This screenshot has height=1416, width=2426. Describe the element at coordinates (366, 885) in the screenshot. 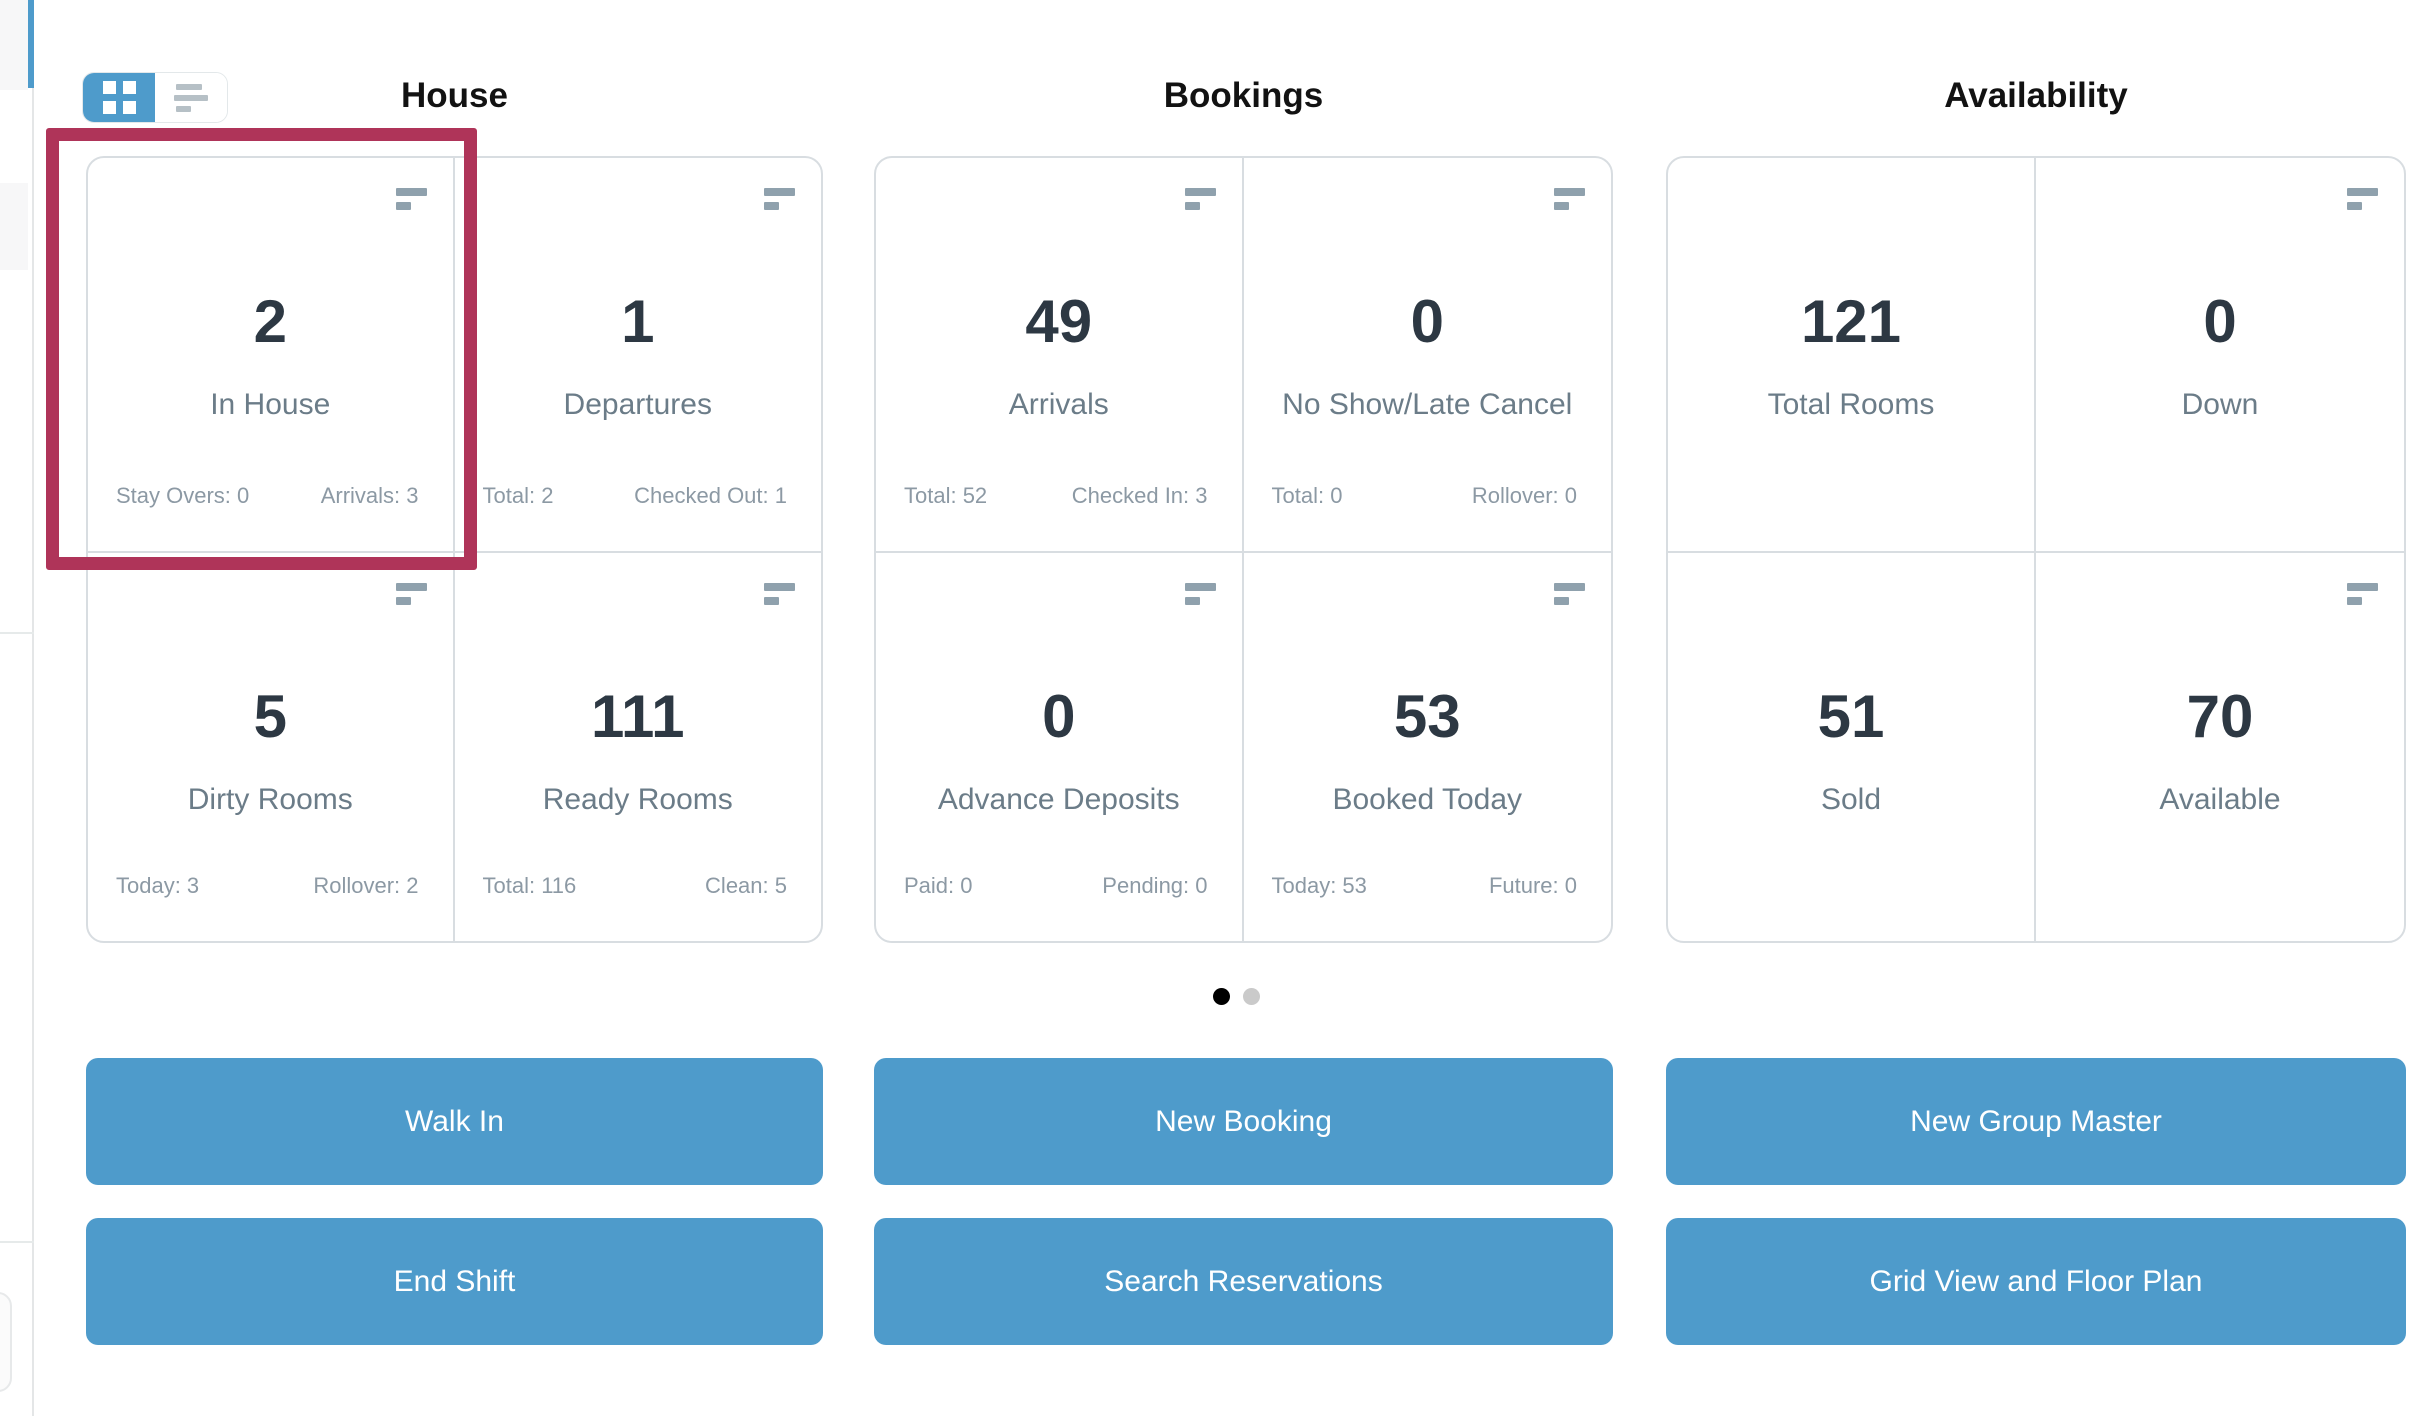

I see `card-stat-right: Rollover: 2` at that location.